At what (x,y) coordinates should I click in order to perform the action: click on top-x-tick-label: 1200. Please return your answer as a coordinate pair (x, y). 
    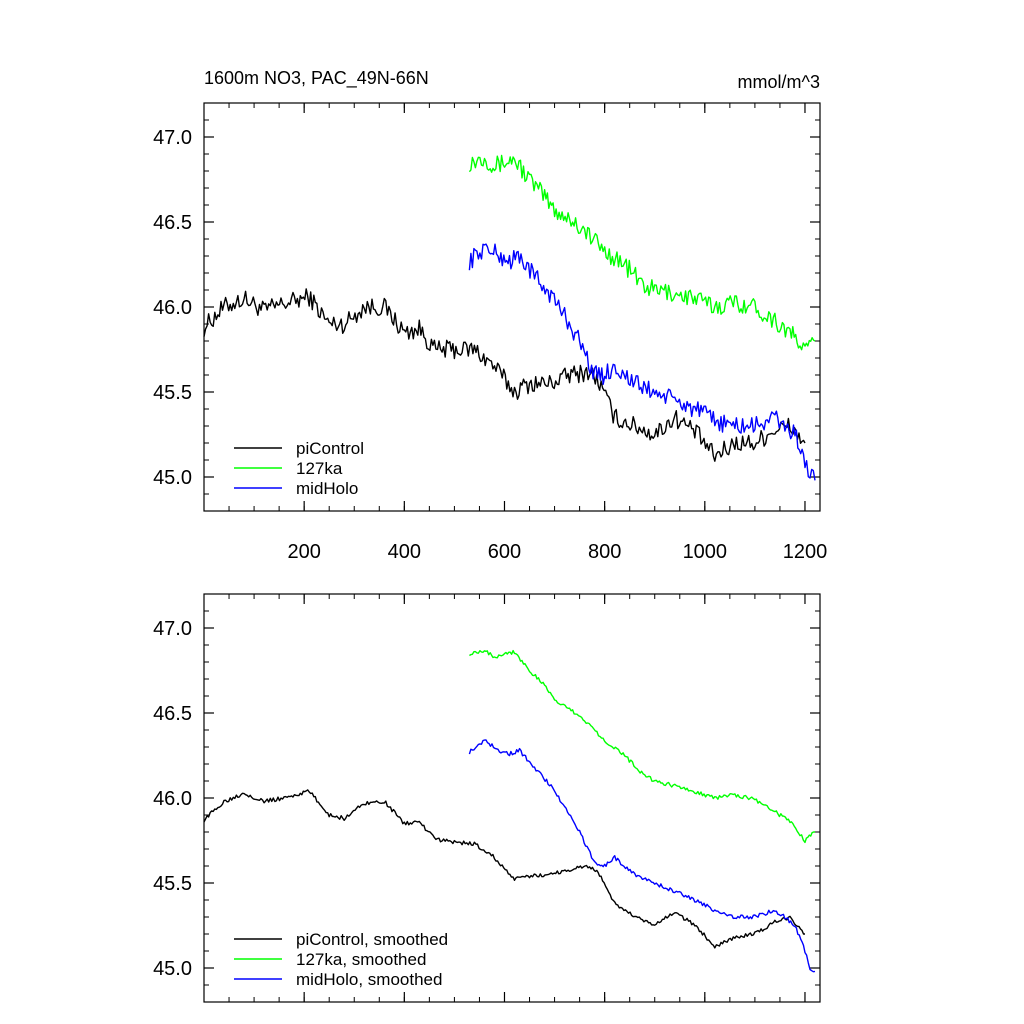
    Looking at the image, I should click on (805, 552).